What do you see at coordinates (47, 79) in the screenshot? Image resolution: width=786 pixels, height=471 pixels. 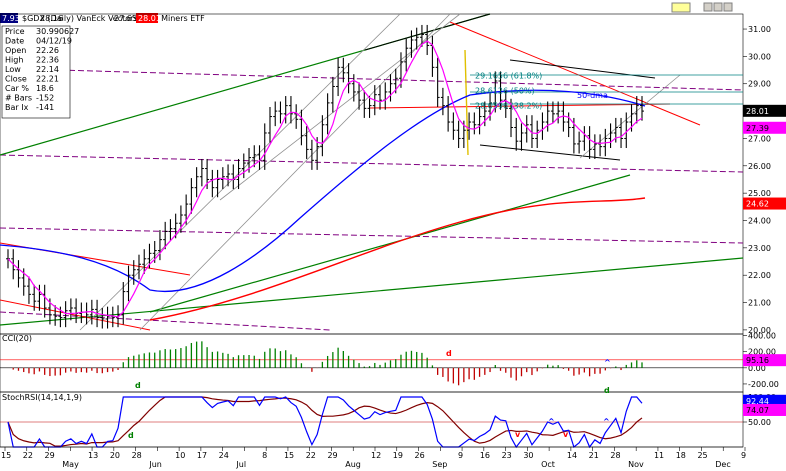 I see `info-value: 22.21` at bounding box center [47, 79].